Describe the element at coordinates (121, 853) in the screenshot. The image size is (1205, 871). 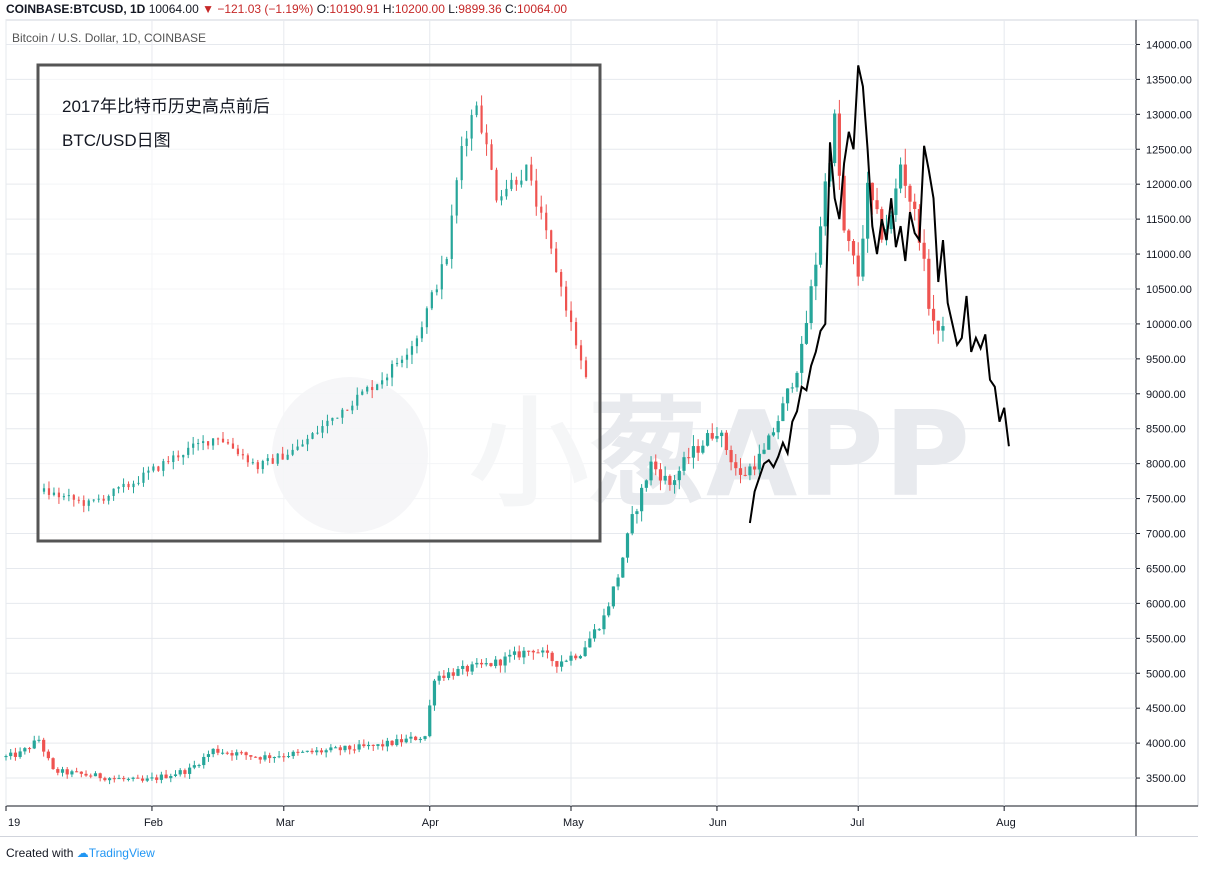
I see `tradingview-link: TradingView` at that location.